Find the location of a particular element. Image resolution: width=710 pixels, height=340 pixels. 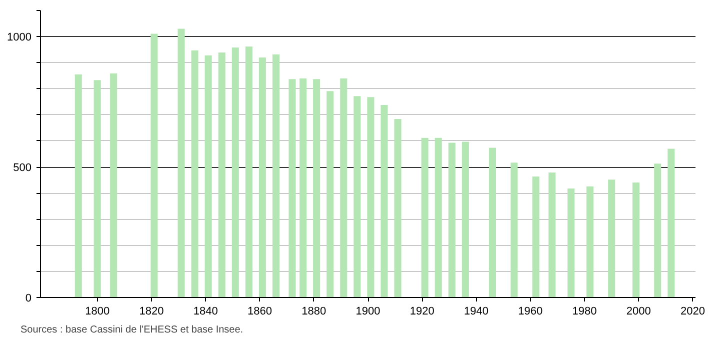

y-tick-label: 1000 is located at coordinates (19, 38).